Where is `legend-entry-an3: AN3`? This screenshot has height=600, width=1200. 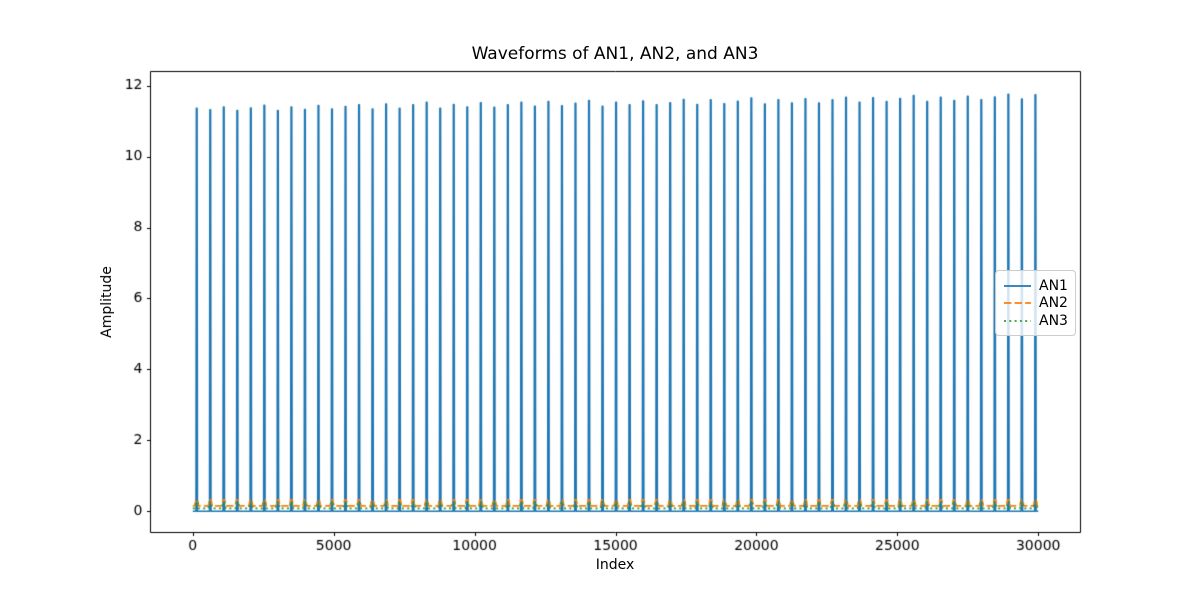 legend-entry-an3: AN3 is located at coordinates (1036, 320).